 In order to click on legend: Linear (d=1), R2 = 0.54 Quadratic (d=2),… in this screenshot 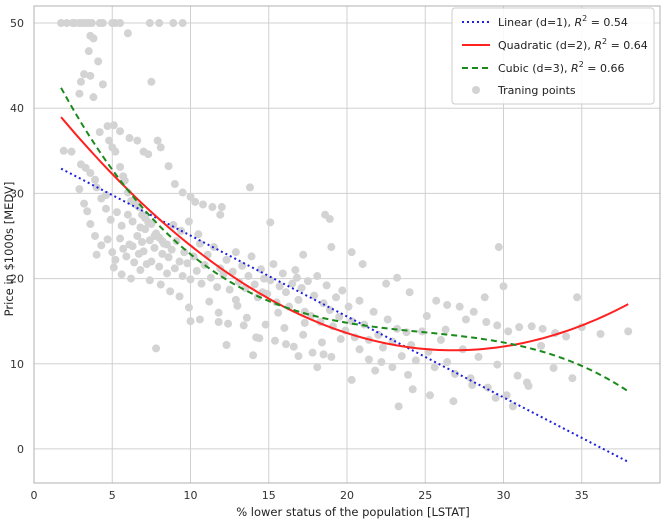, I will do `click(553, 56)`.